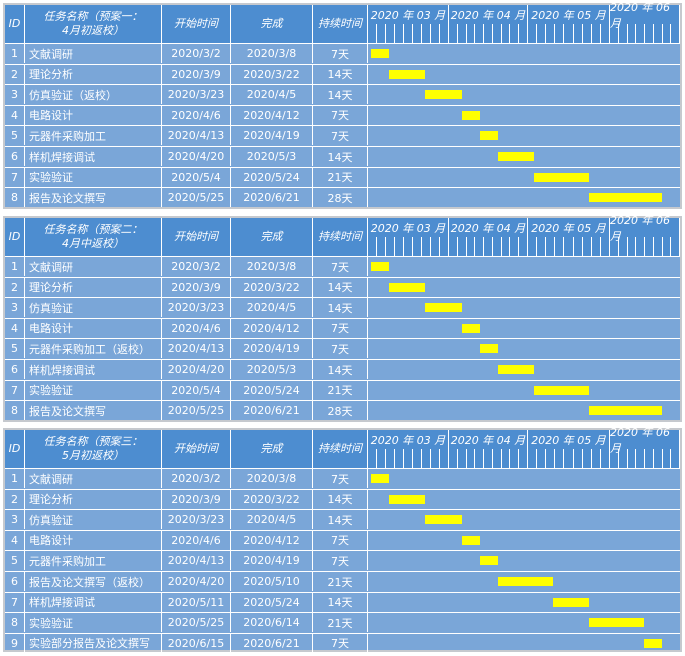  I want to click on task-duration: 28天, so click(340, 198).